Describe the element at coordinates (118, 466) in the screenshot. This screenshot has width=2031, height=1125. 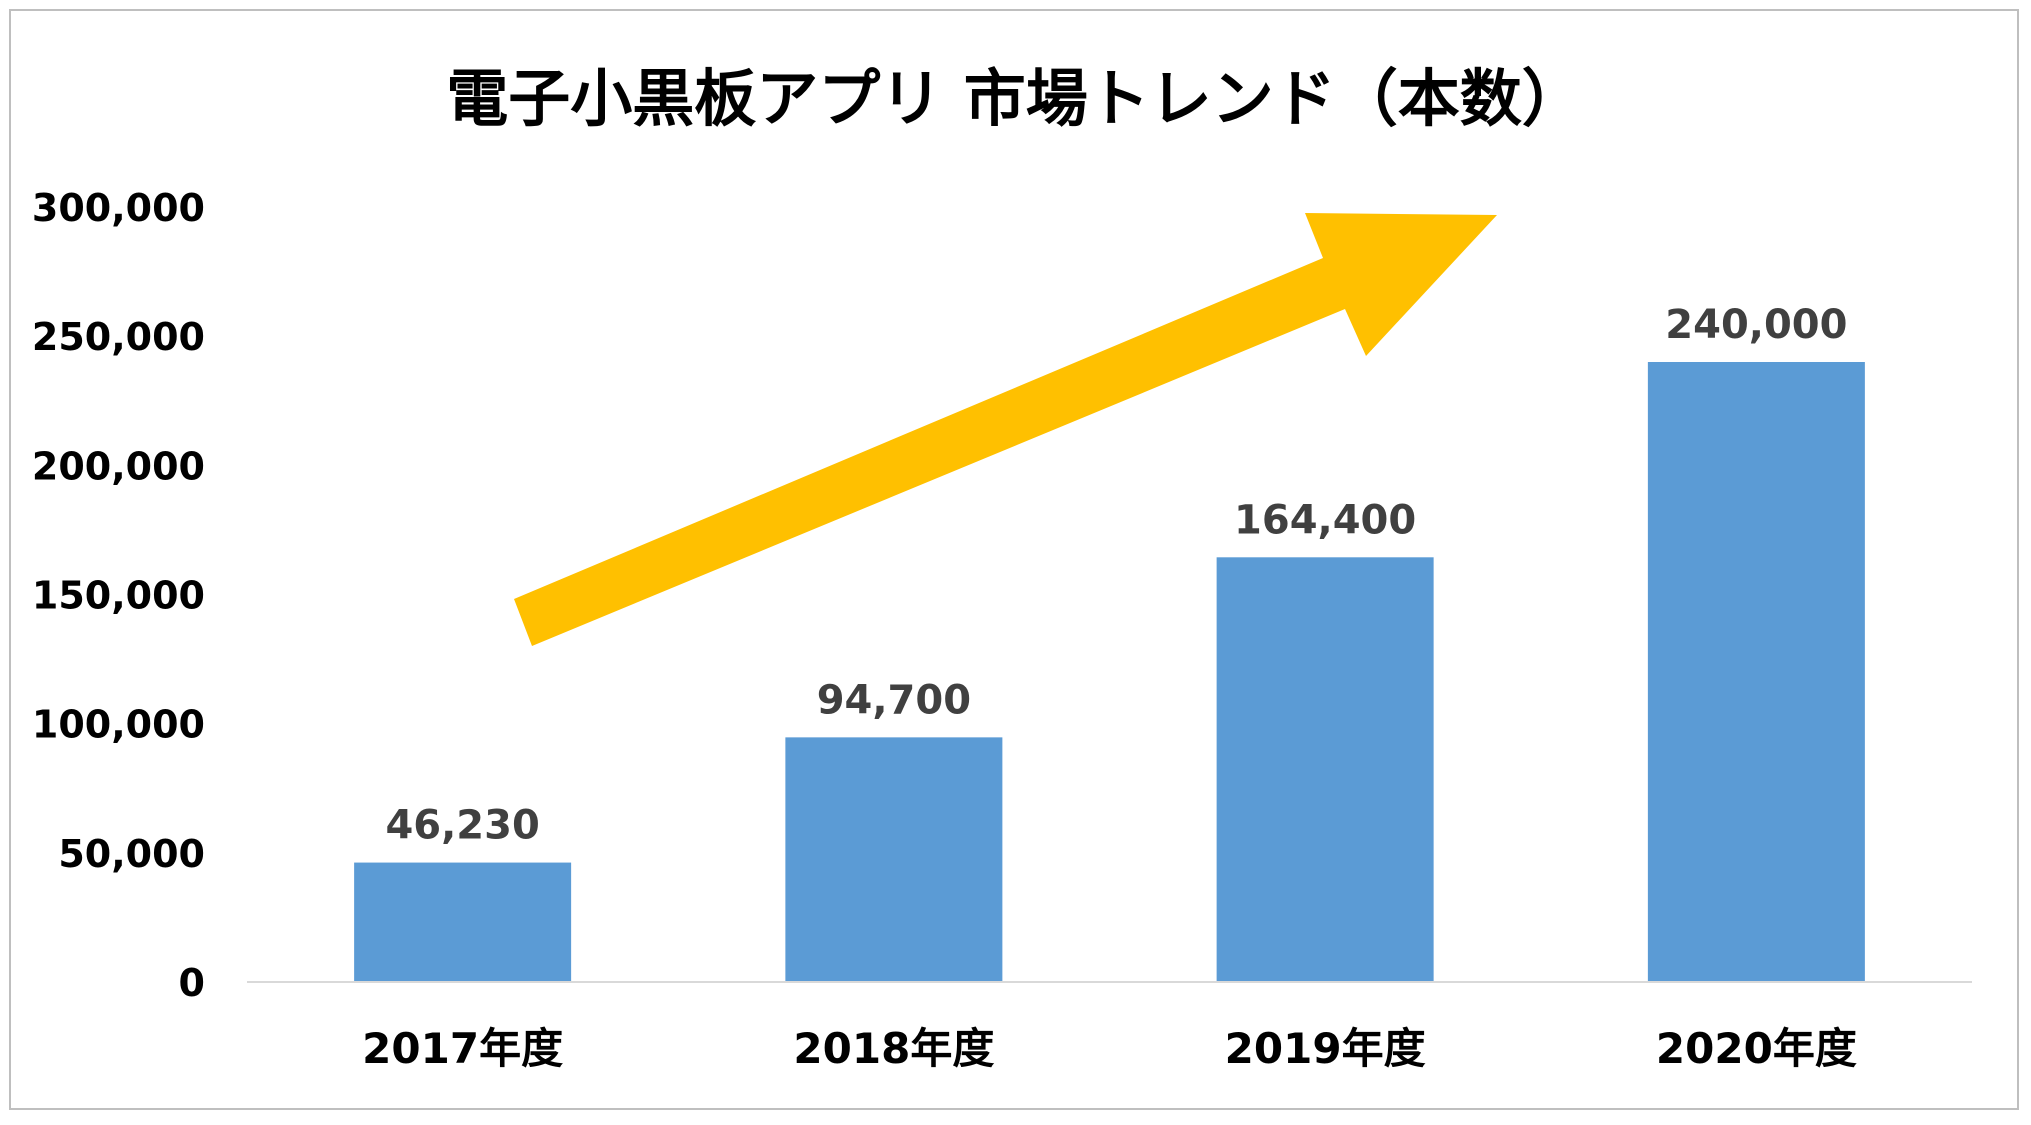
I see `y-tick-label: 200,000` at that location.